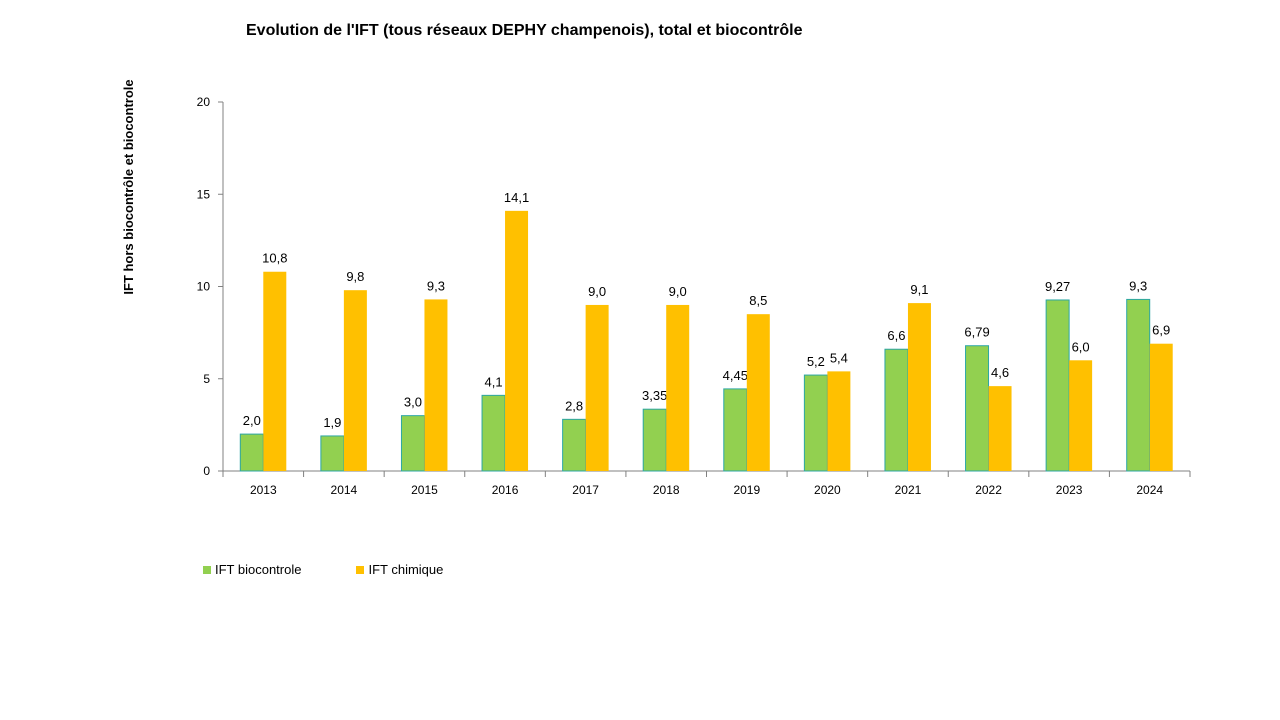 This screenshot has height=720, width=1280. I want to click on y-tick-label: 10, so click(204, 287).